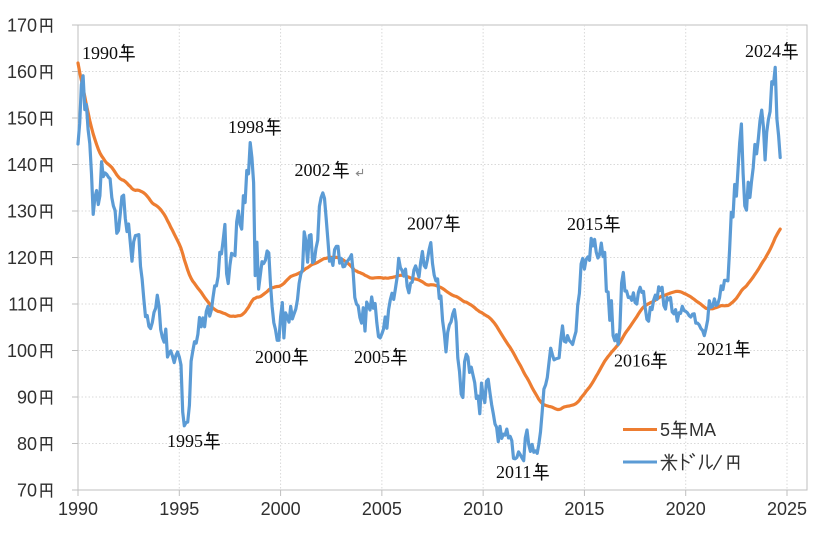 The image size is (830, 543). Describe the element at coordinates (715, 349) in the screenshot. I see `svg-text: 2021` at that location.